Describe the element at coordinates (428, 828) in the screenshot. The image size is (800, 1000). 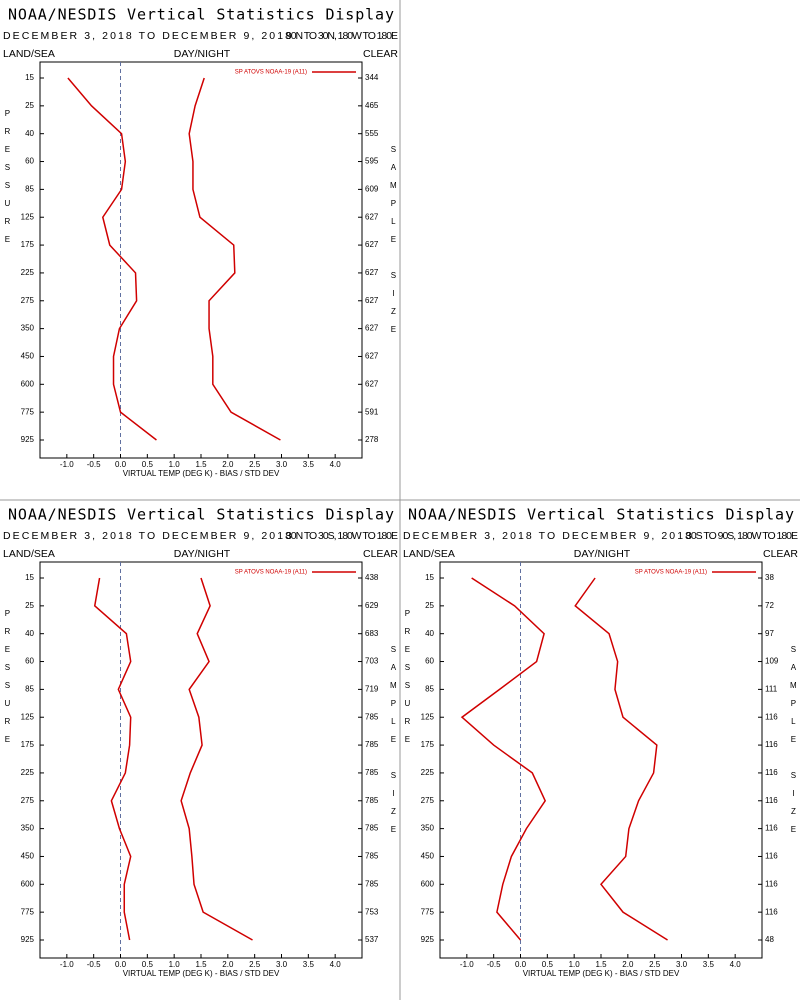
I see `y-tick-label: 350` at that location.